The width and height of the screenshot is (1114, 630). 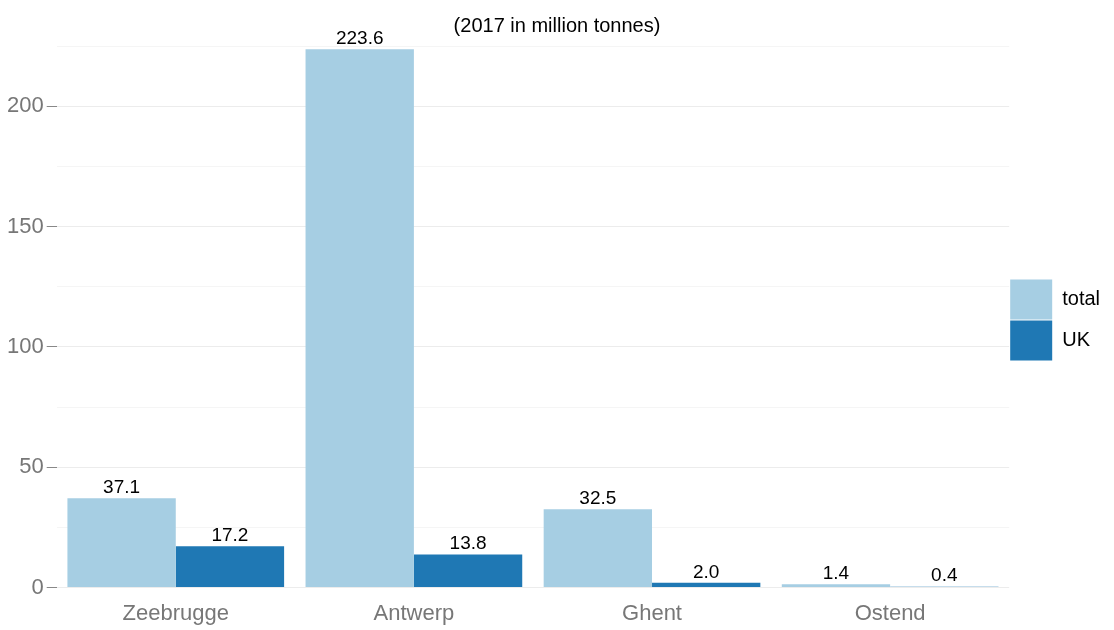 I want to click on data-label: 2.0, so click(x=706, y=571).